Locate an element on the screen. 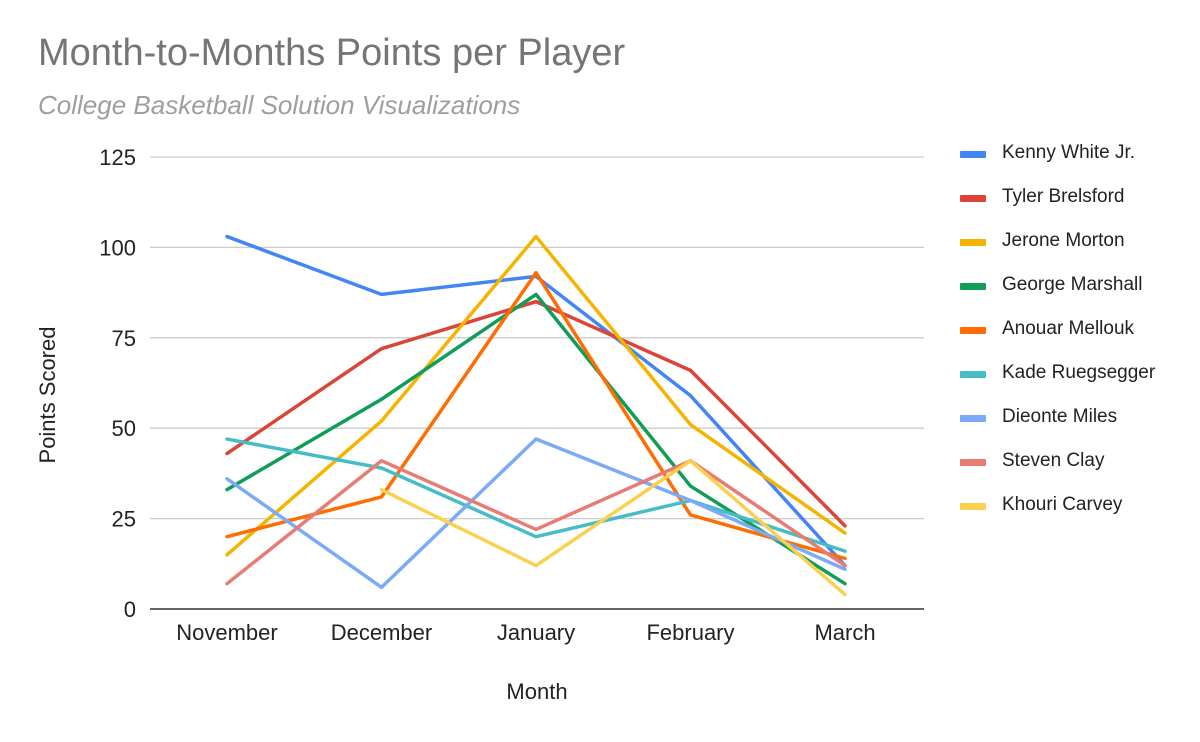  legend-label: George Marshall is located at coordinates (1072, 284).